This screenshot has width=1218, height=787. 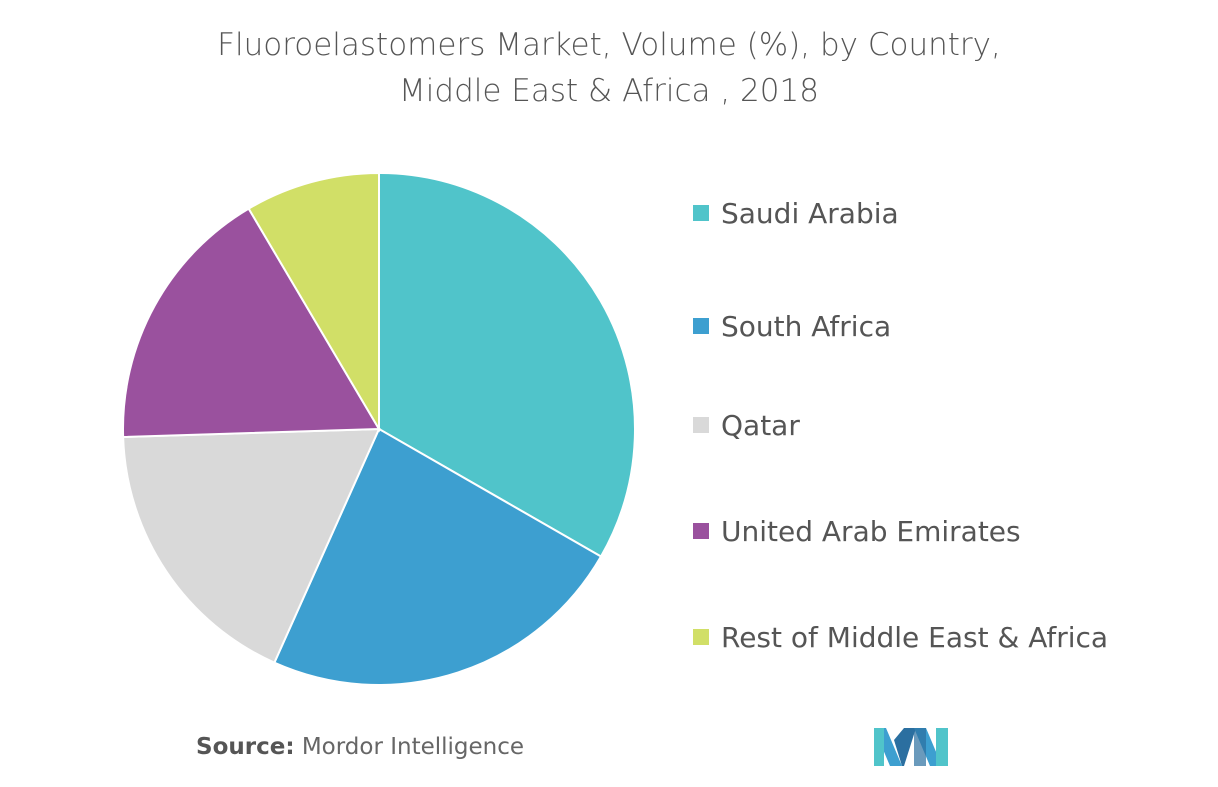 I want to click on pie-slice-rest-of-middle-east-africa, so click(x=313, y=302).